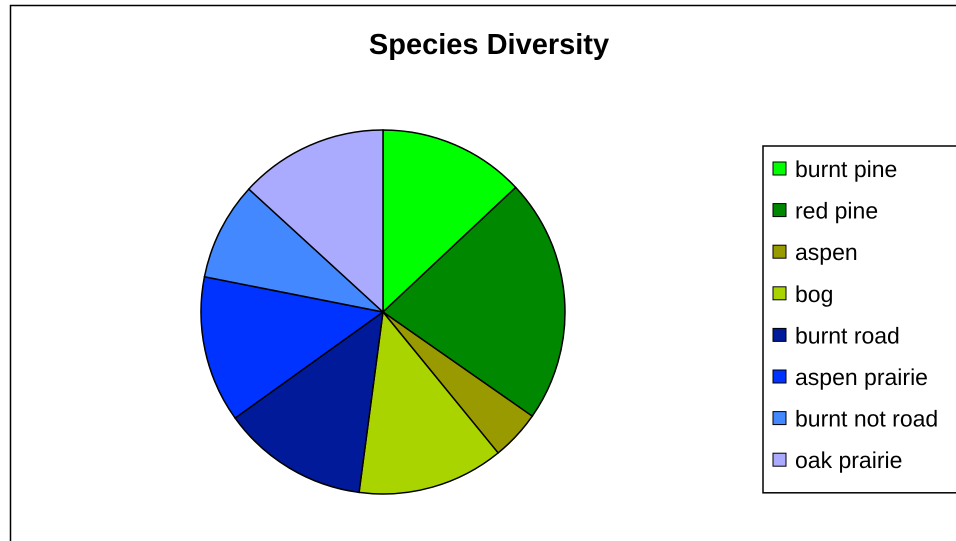 The image size is (956, 541). I want to click on legend-label: aspen prairie, so click(861, 377).